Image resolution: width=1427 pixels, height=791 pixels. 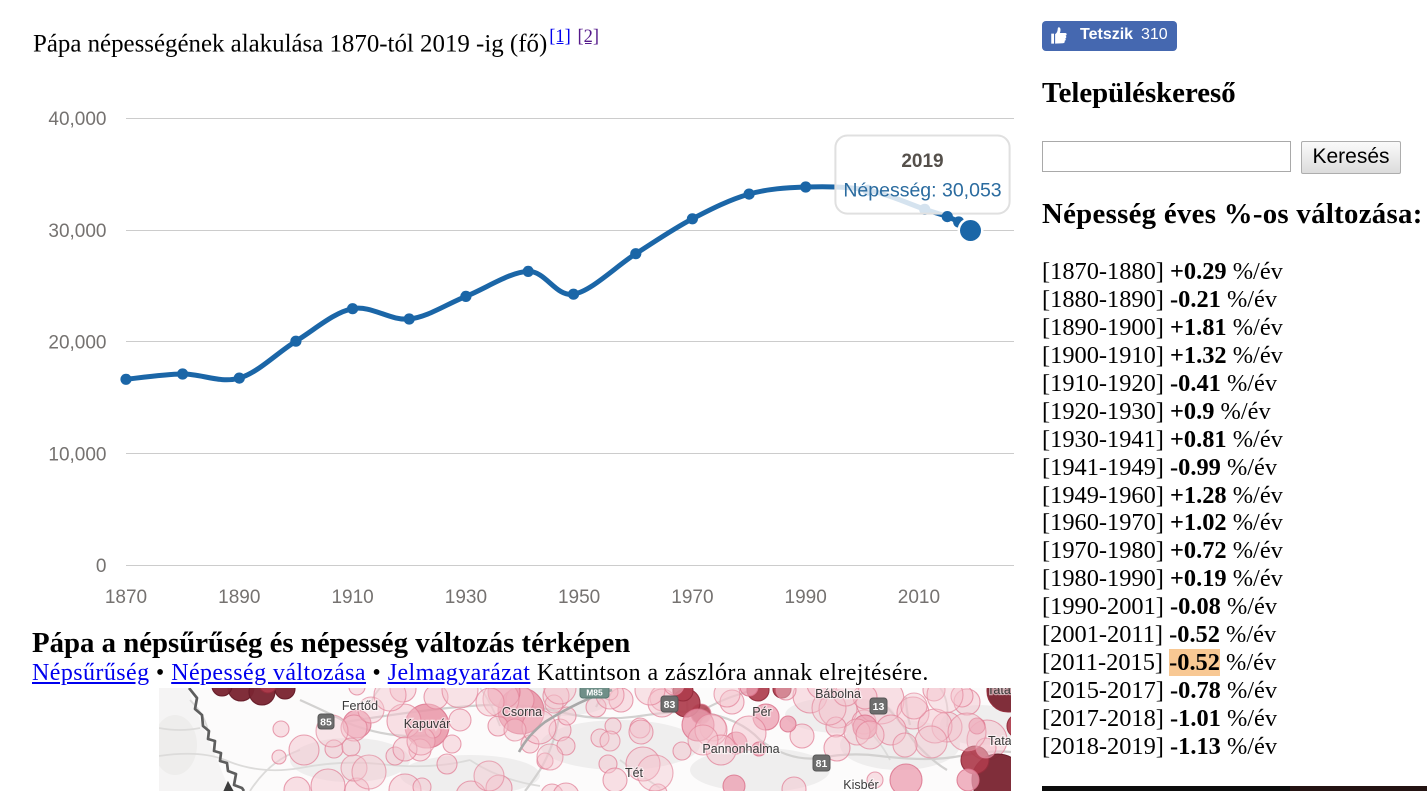 What do you see at coordinates (879, 707) in the screenshot?
I see `svg-text: 13` at bounding box center [879, 707].